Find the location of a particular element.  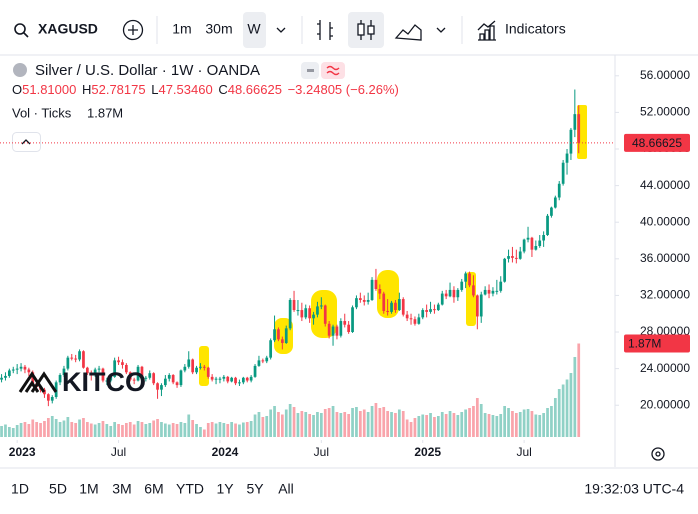

range-button: 6M is located at coordinates (153, 489).